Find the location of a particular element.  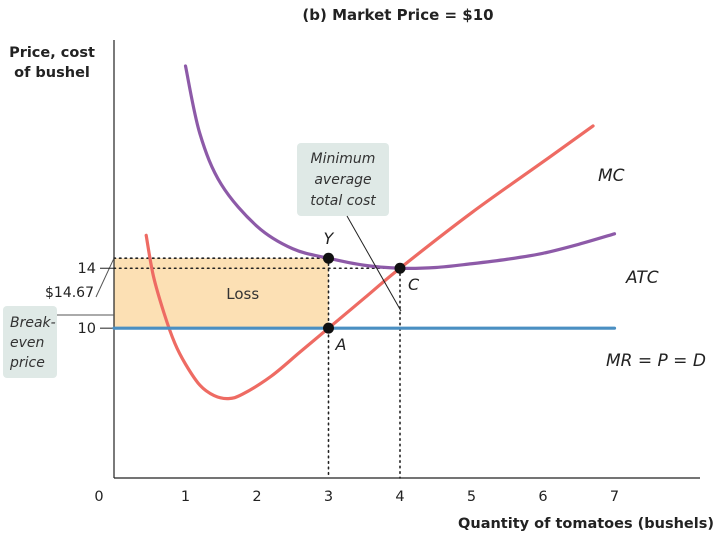

point-label-c: C is located at coordinates (414, 284).